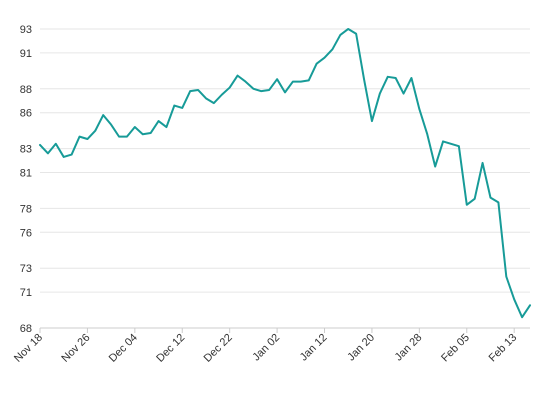  I want to click on y-tick-label: 91, so click(26, 54).